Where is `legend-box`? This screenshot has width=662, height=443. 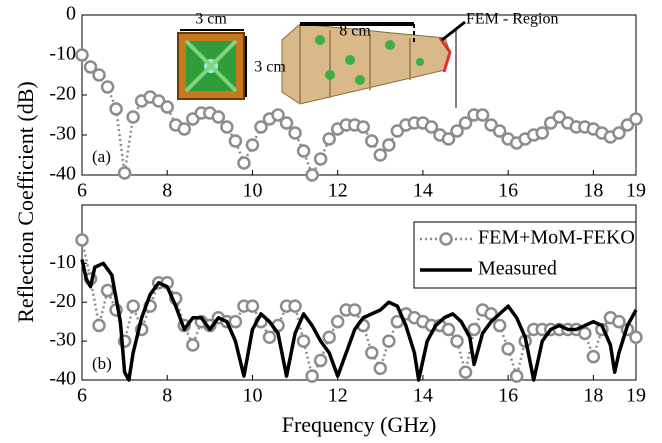
legend-box is located at coordinates (525, 255).